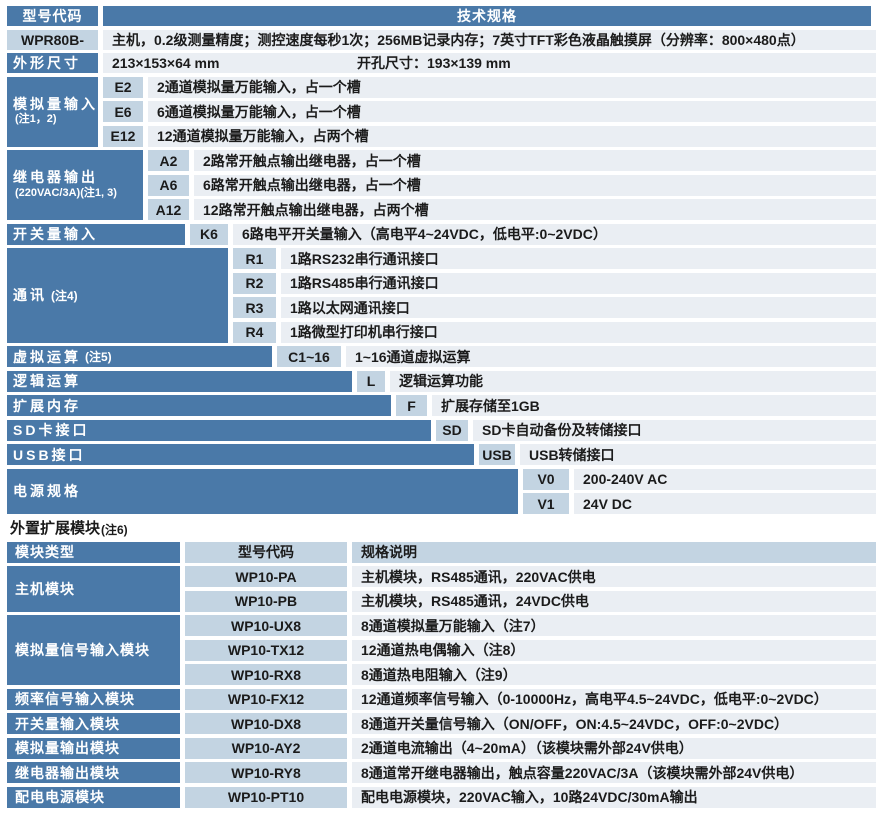 This screenshot has height=818, width=880. Describe the element at coordinates (512, 111) in the screenshot. I see `option-desc: 6通道模拟量万能输入，占一个槽` at that location.